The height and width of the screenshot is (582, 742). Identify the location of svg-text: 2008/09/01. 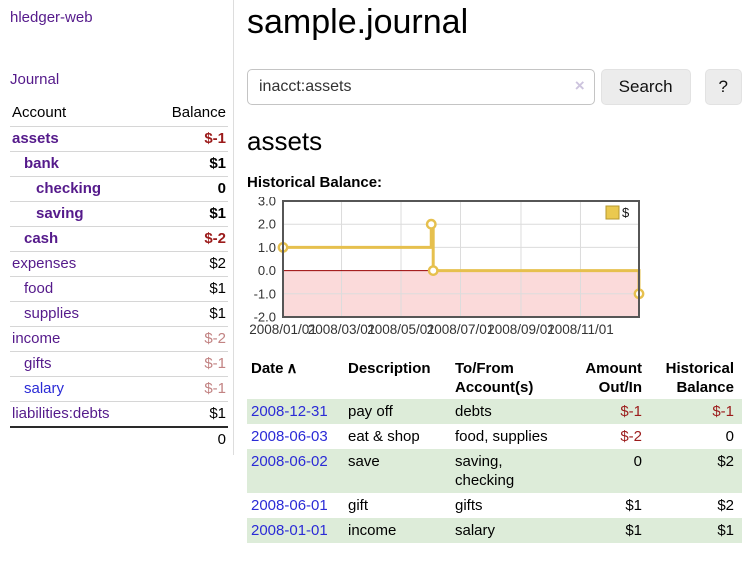
(521, 329).